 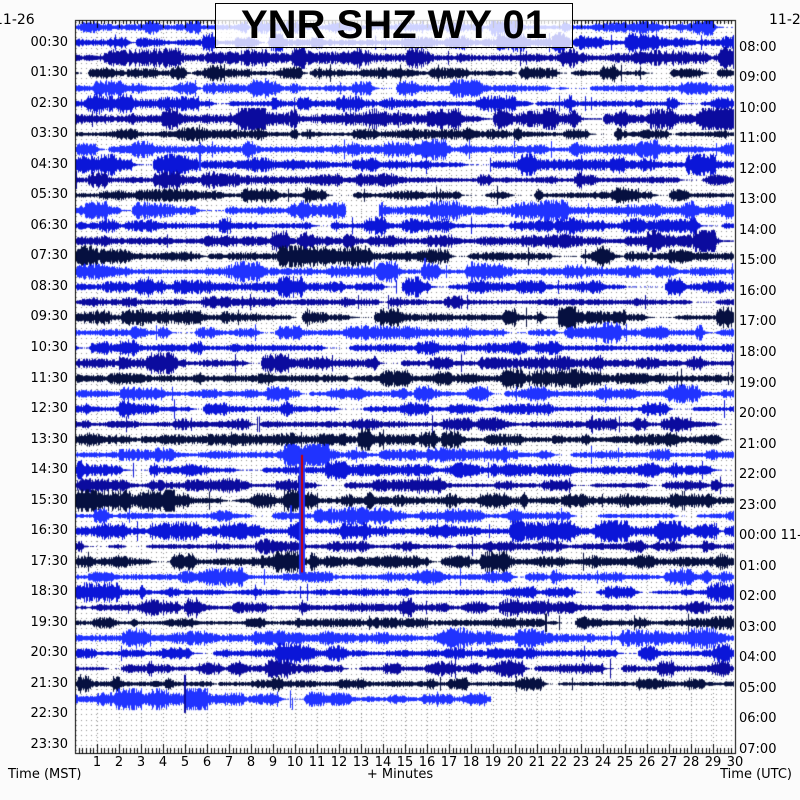 What do you see at coordinates (49, 714) in the screenshot?
I see `left-time-label: 22:30` at bounding box center [49, 714].